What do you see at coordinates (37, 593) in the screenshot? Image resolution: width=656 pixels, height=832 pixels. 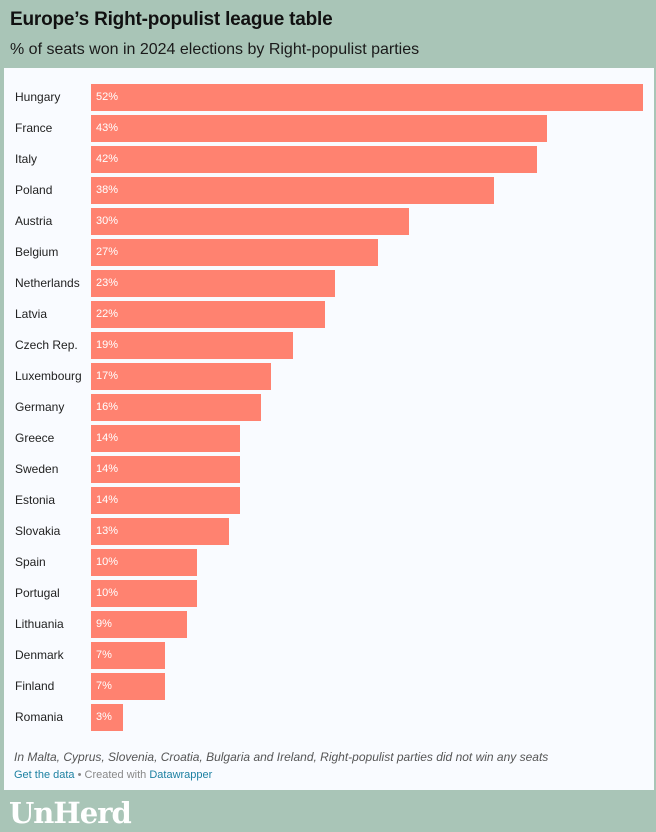 I see `category-label: Portugal` at bounding box center [37, 593].